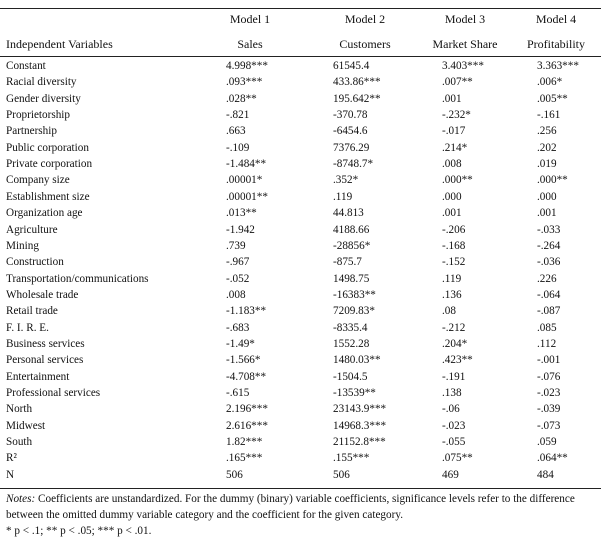 The width and height of the screenshot is (601, 549). Describe the element at coordinates (348, 213) in the screenshot. I see `model-2-coefficient: 44.813` at that location.